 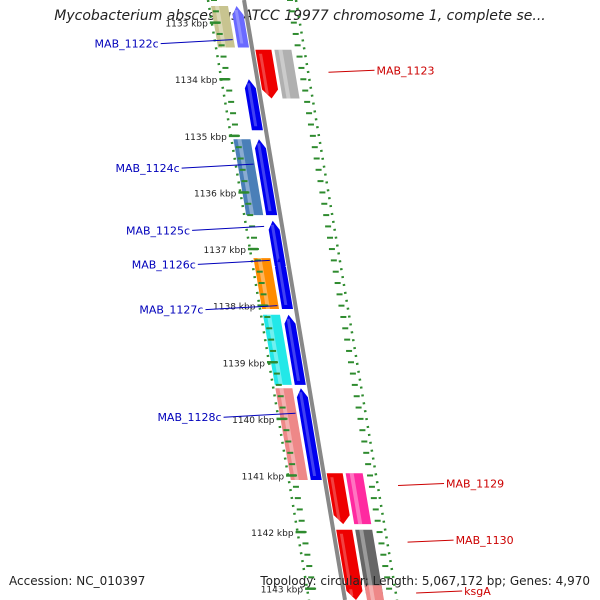 I want to click on feature-label-MAB_1126c: MAB_1126c, so click(x=164, y=264).